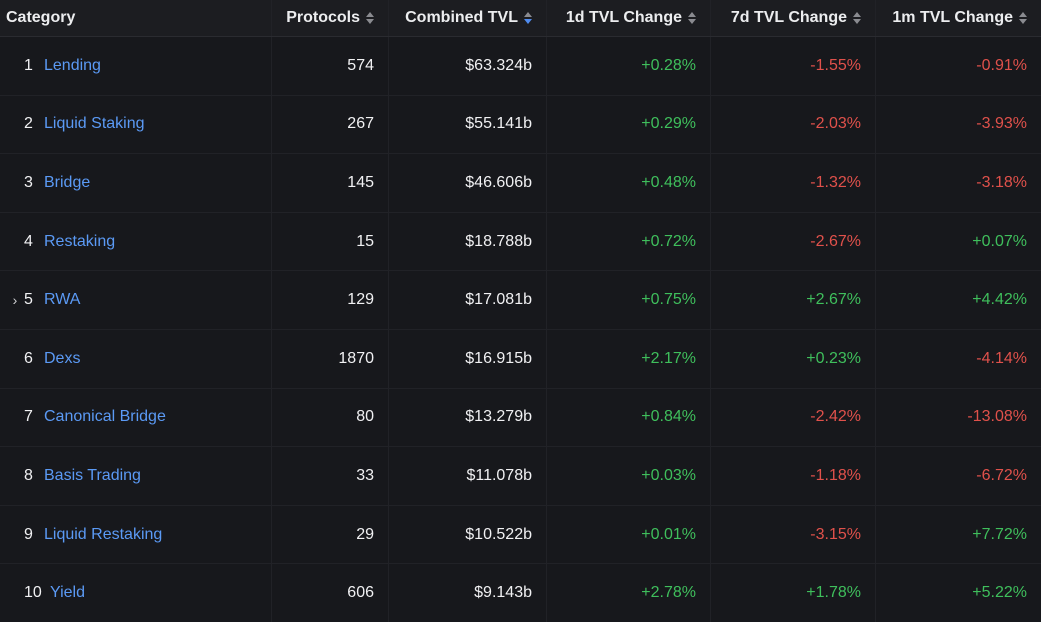  I want to click on protocols-cell: 606, so click(330, 593).